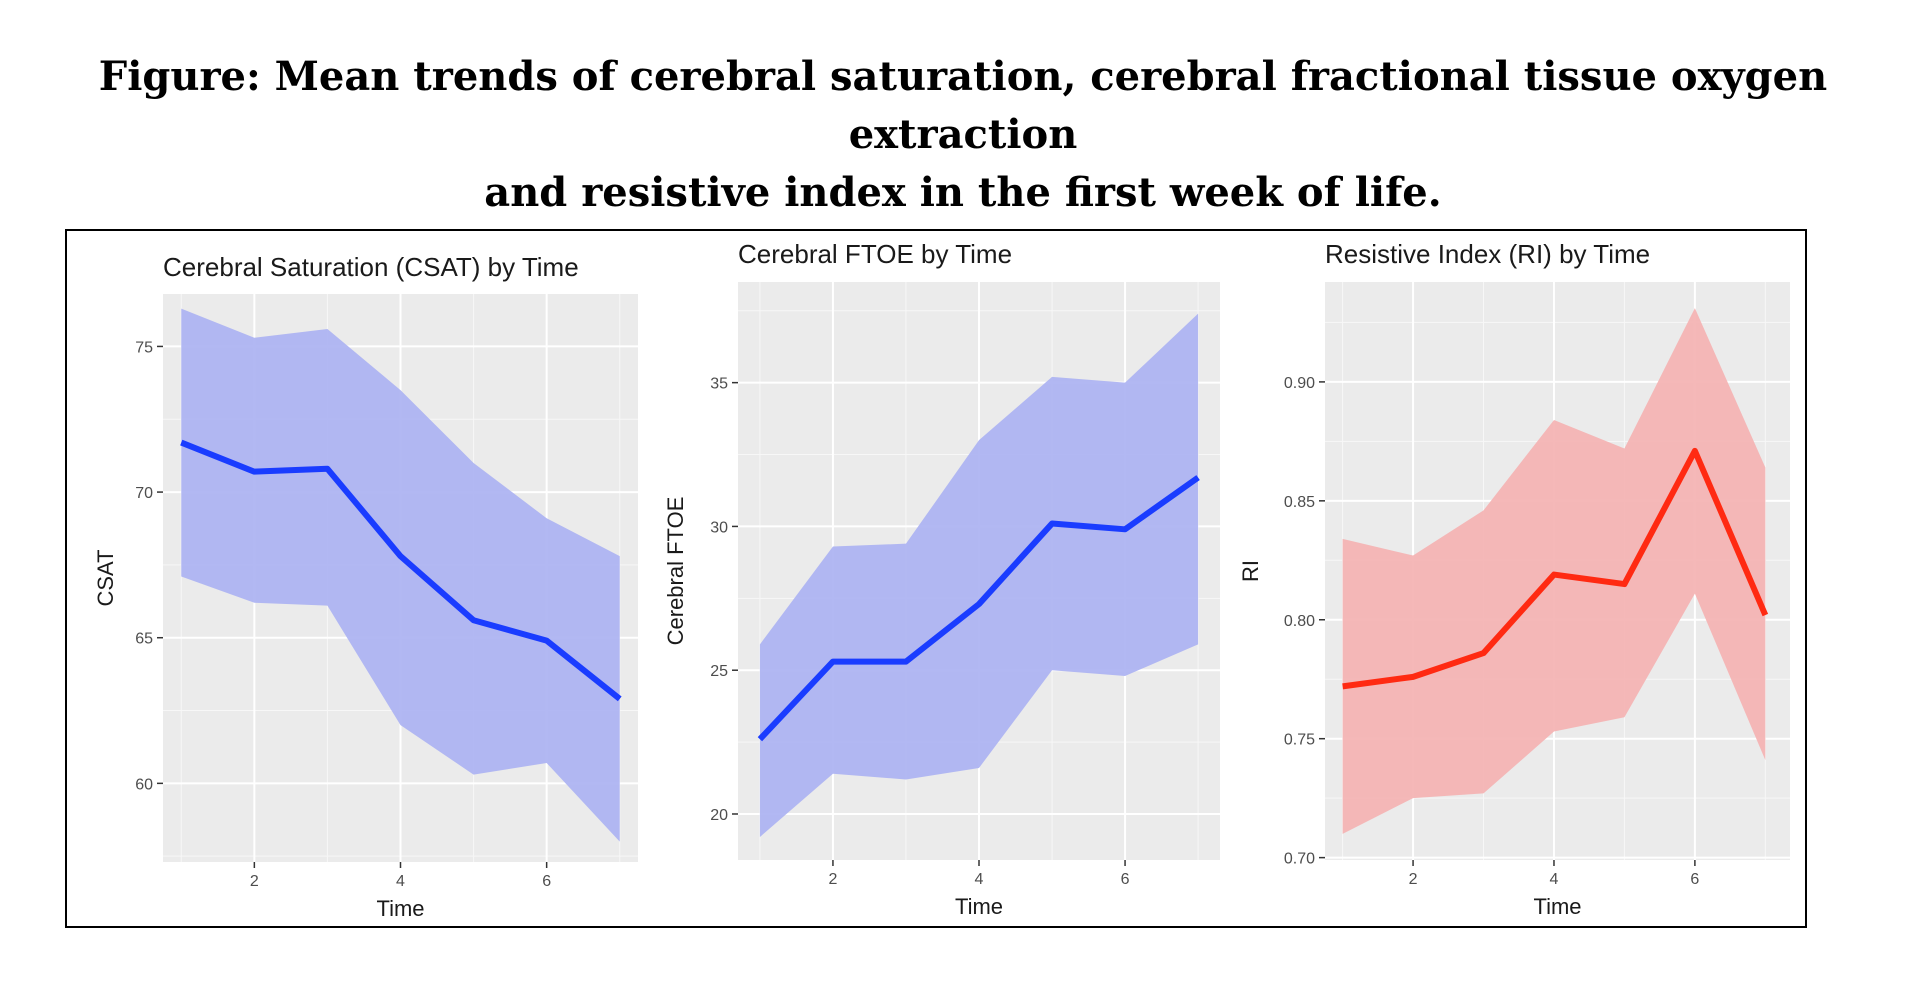 This screenshot has width=1926, height=988. Describe the element at coordinates (1250, 571) in the screenshot. I see `y-axis-title: RI` at that location.